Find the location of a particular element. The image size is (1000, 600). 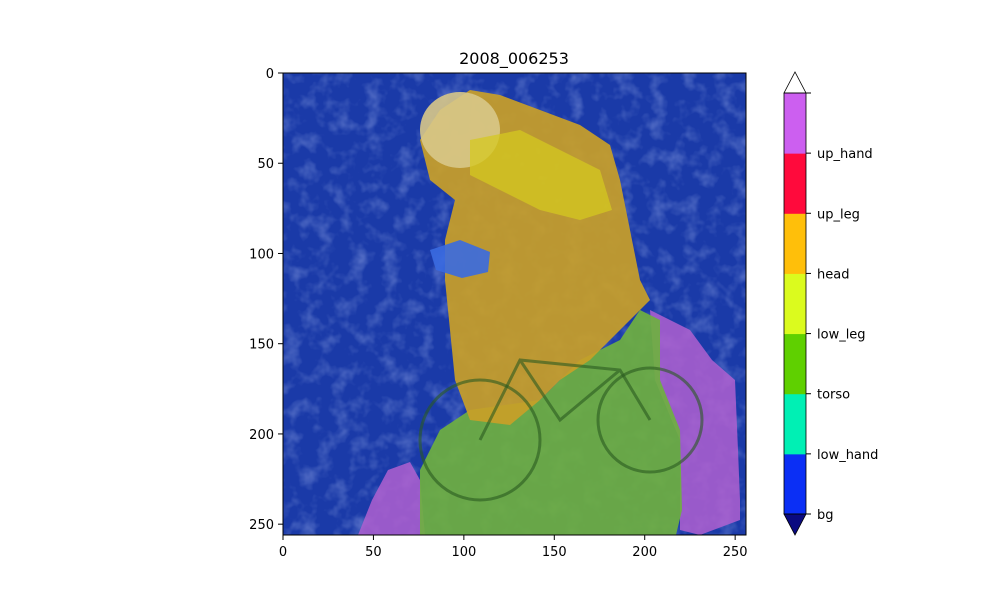

y-tick-label: 100 is located at coordinates (261, 254).